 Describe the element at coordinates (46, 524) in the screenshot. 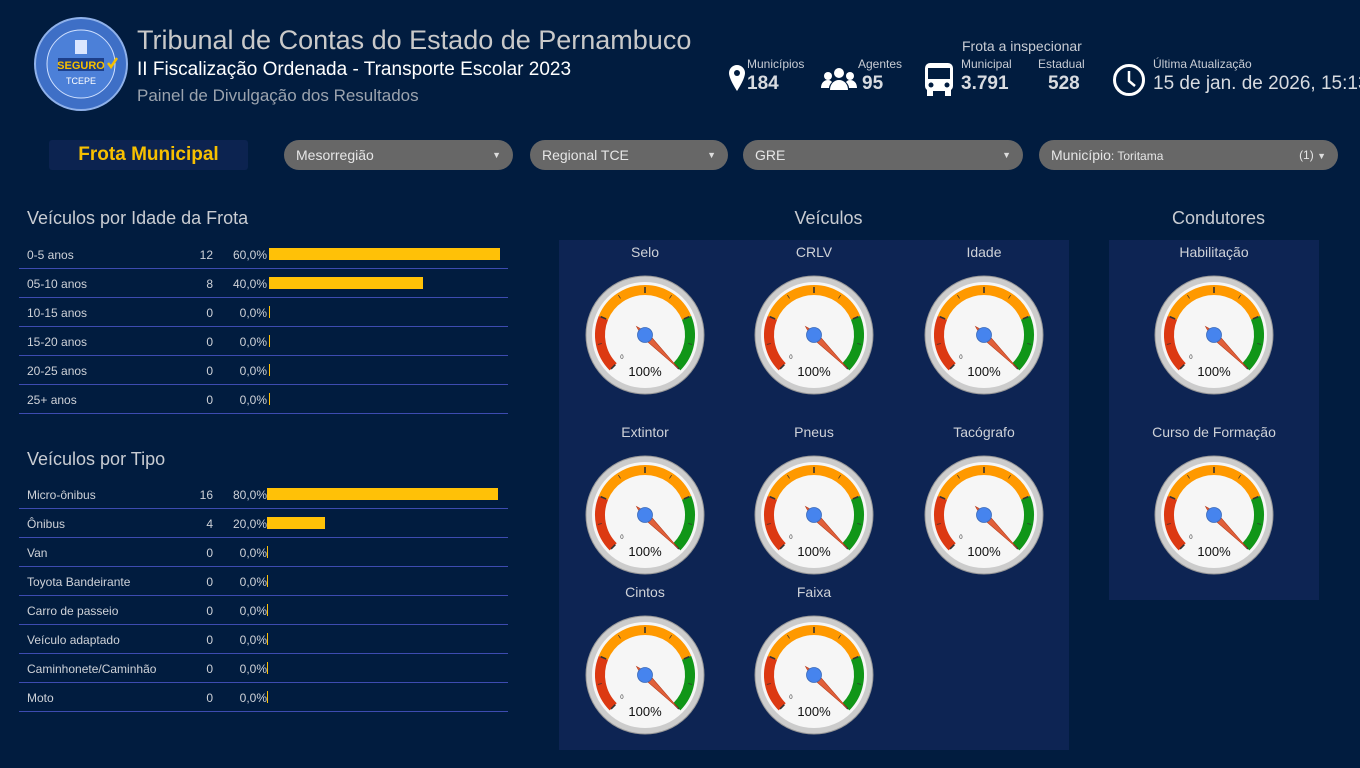

I see `row-label: Ônibus` at that location.